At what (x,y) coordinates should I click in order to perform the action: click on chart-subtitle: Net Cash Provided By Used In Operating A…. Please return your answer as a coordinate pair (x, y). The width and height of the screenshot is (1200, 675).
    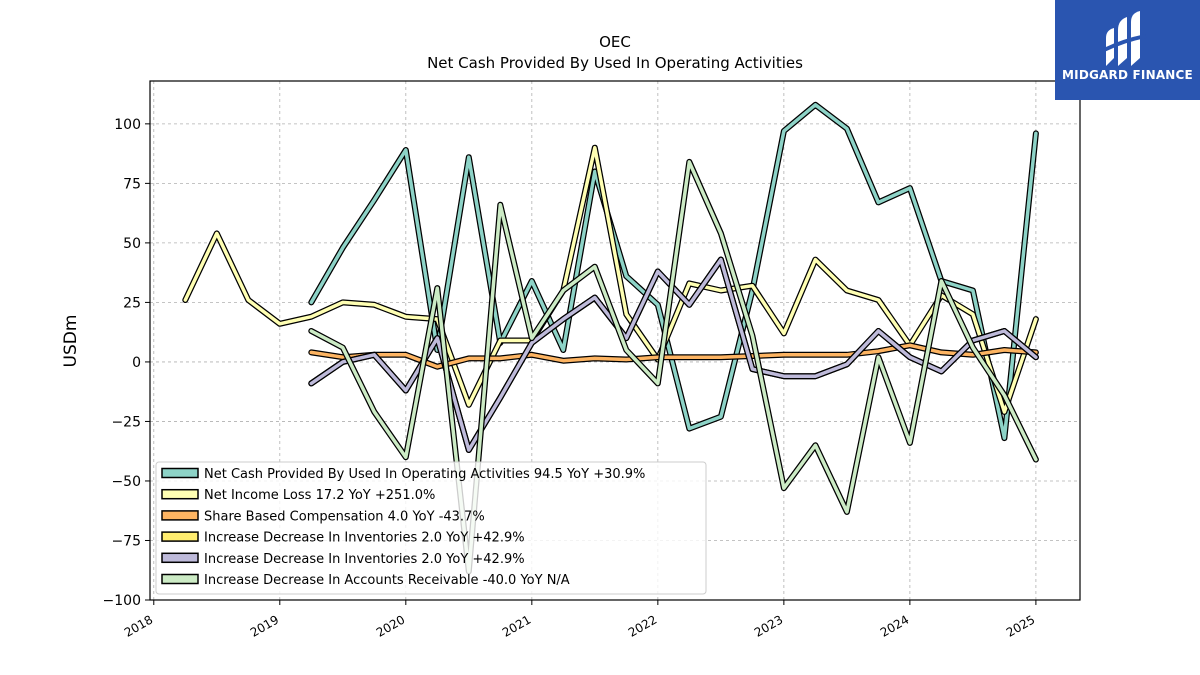
    Looking at the image, I should click on (615, 63).